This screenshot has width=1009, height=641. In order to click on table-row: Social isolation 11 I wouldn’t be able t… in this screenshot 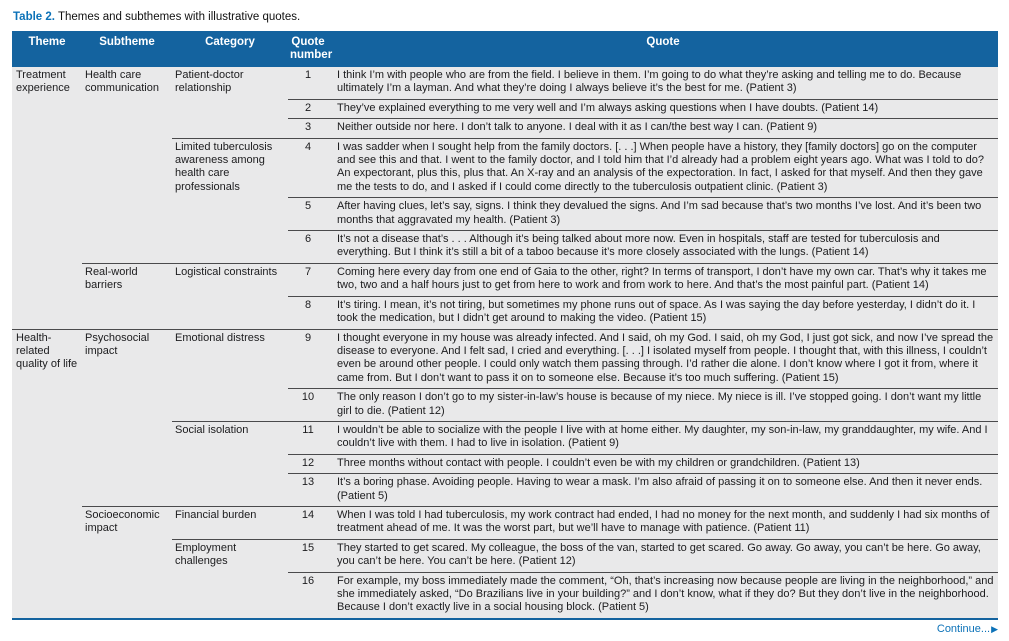, I will do `click(505, 463)`.